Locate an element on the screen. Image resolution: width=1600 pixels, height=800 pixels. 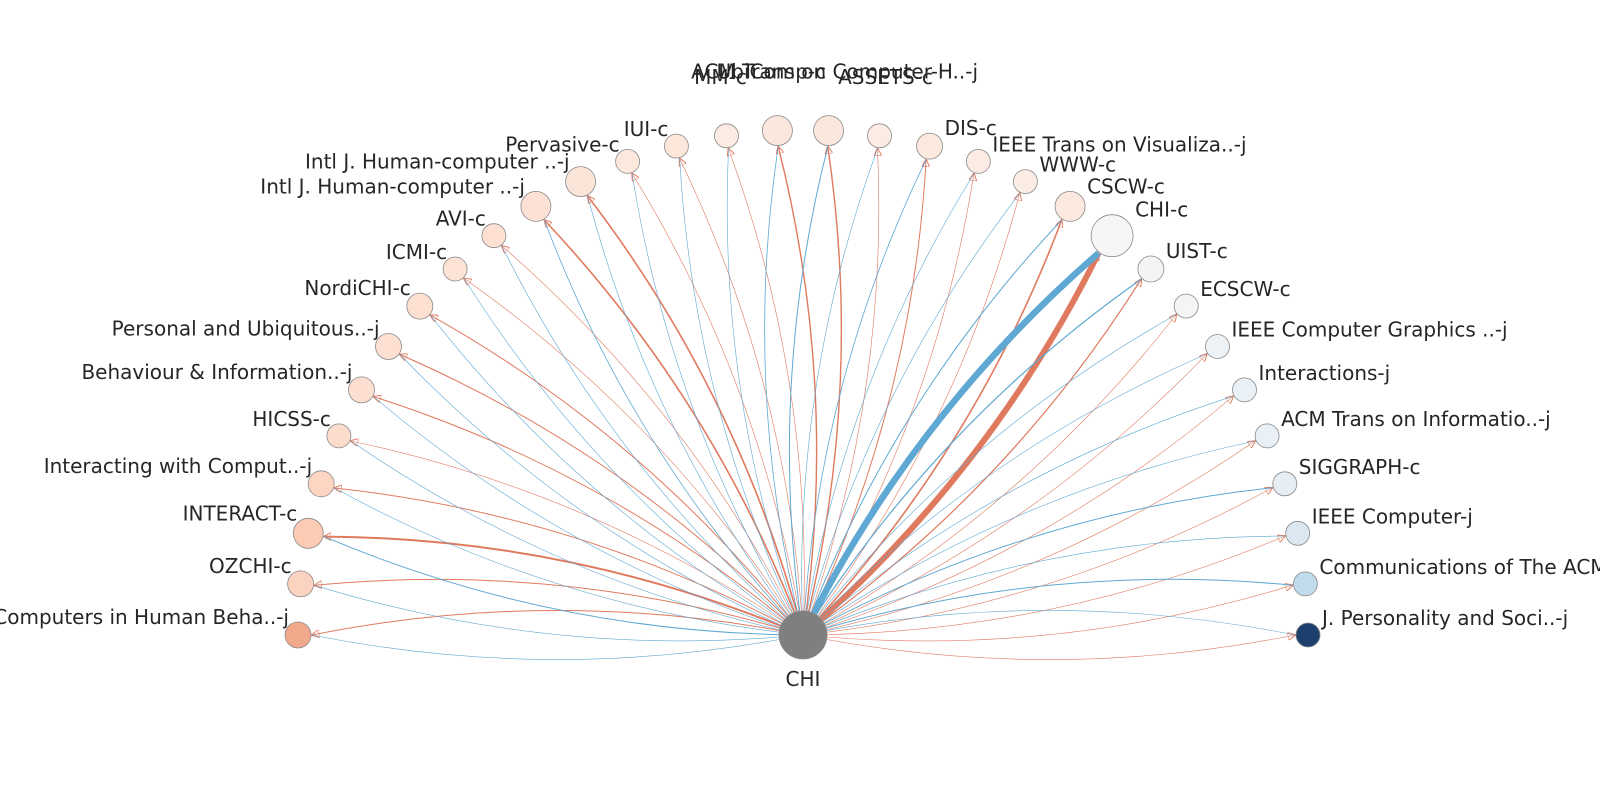
node-label-31: J. Personality and Soci..-j is located at coordinates (1444, 618).